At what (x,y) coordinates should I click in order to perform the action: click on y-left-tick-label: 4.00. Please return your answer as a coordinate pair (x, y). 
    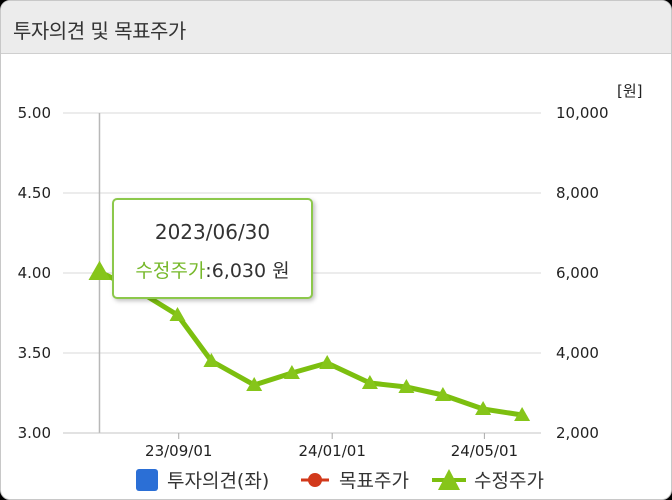
    Looking at the image, I should click on (34, 273).